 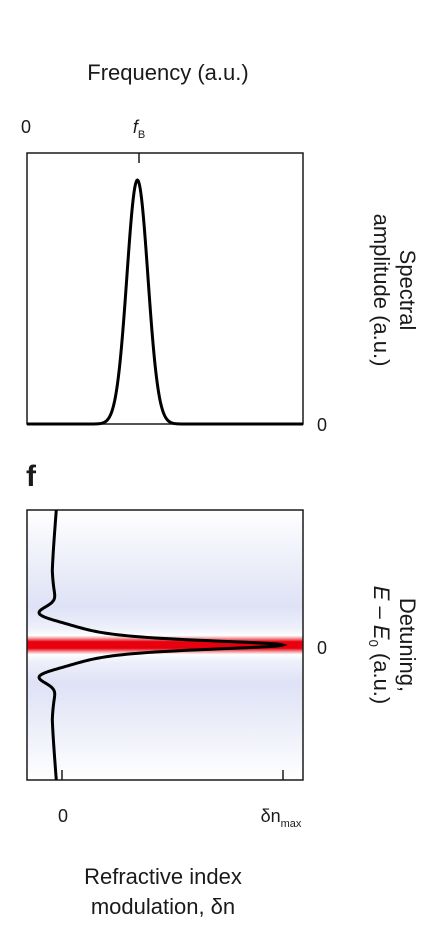 I want to click on spectrum-x-axis-label: Frequency (a.u.), so click(x=167, y=72).